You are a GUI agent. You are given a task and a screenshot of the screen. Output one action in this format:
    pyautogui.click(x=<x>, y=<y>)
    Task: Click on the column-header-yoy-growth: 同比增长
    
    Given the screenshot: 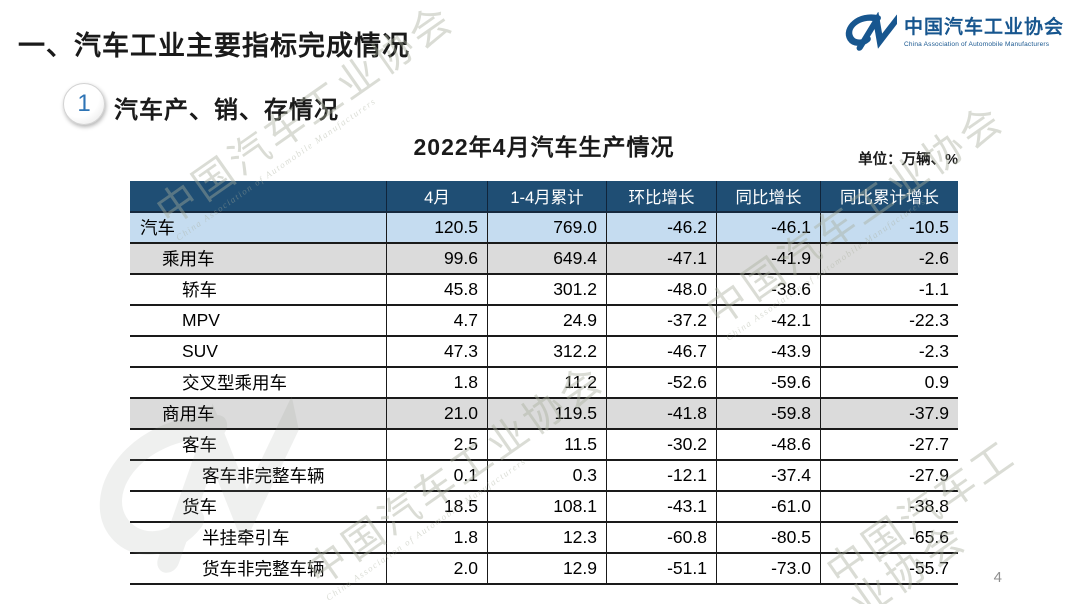 What is the action you would take?
    pyautogui.click(x=768, y=196)
    